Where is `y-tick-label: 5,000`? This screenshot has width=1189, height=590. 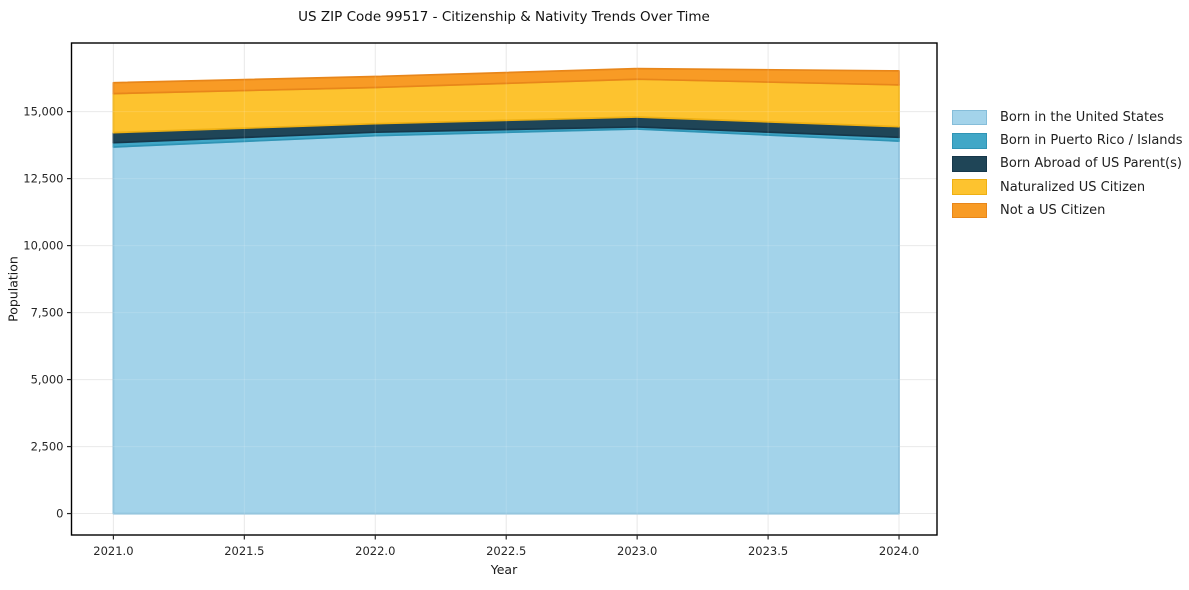
y-tick-label: 5,000 is located at coordinates (47, 380).